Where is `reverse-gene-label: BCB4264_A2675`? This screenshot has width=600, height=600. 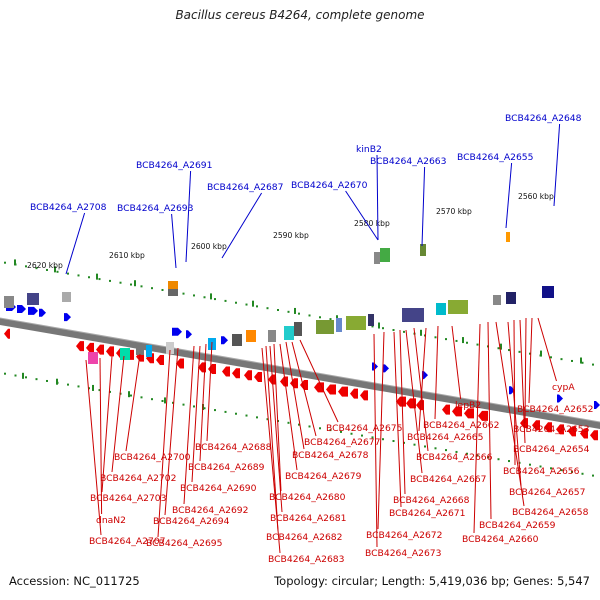
reverse-gene-label: BCB4264_A2675 is located at coordinates (364, 428).